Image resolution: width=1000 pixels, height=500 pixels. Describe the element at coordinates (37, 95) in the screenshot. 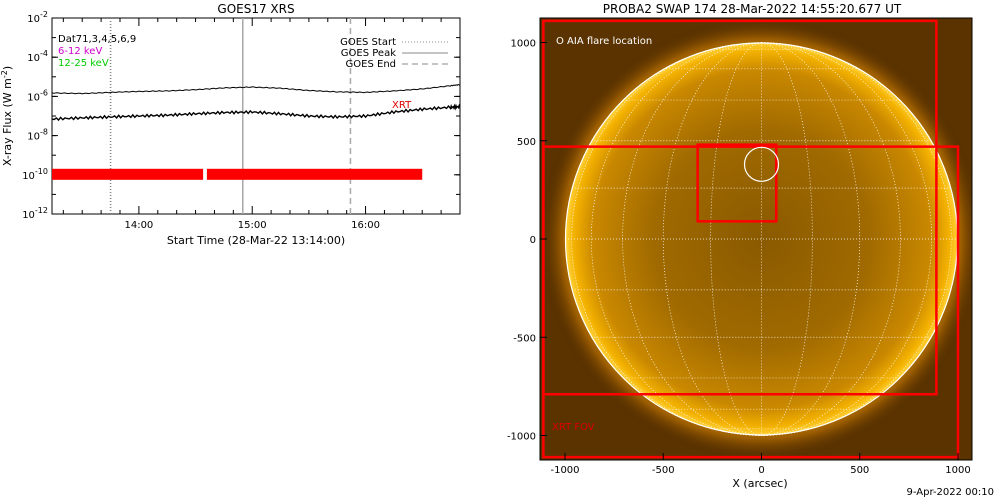

I see `goes-ytick-label: 10⁻⁶` at that location.